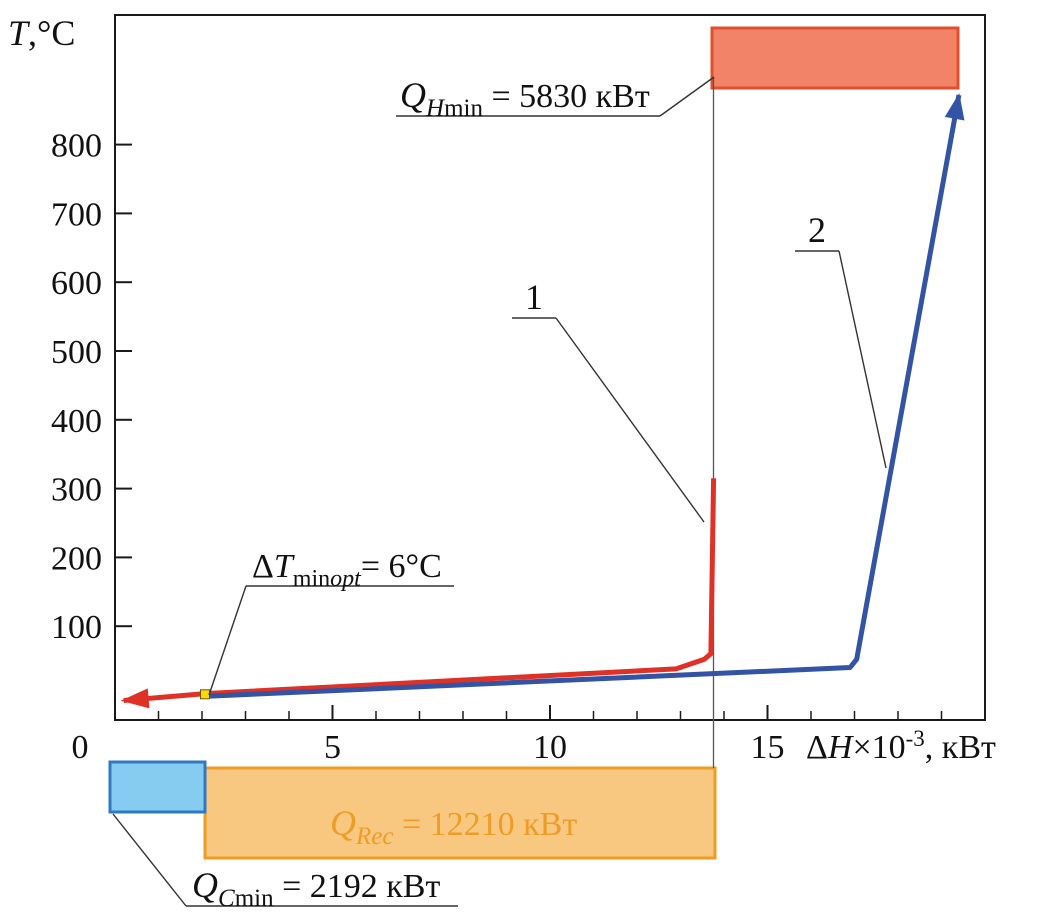 The height and width of the screenshot is (920, 1037). Describe the element at coordinates (862, 359) in the screenshot. I see `curve2-leader-line` at that location.